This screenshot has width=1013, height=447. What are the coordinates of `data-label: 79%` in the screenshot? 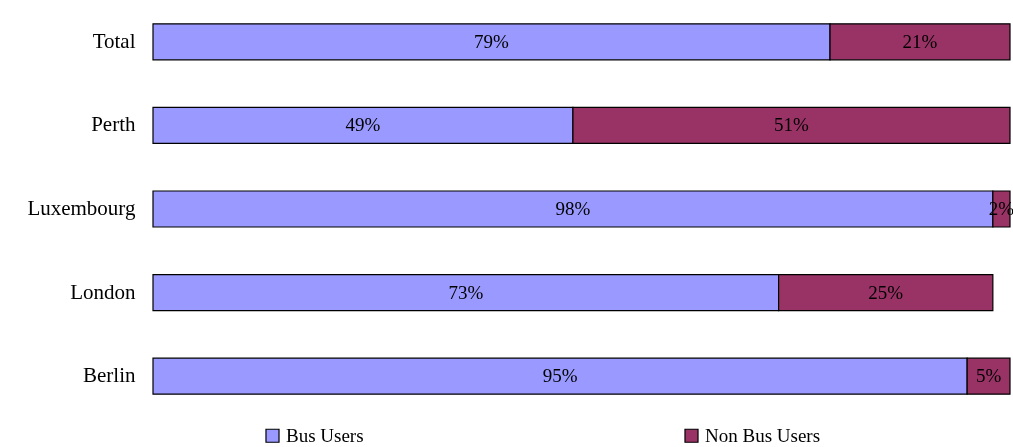 It's located at (492, 41).